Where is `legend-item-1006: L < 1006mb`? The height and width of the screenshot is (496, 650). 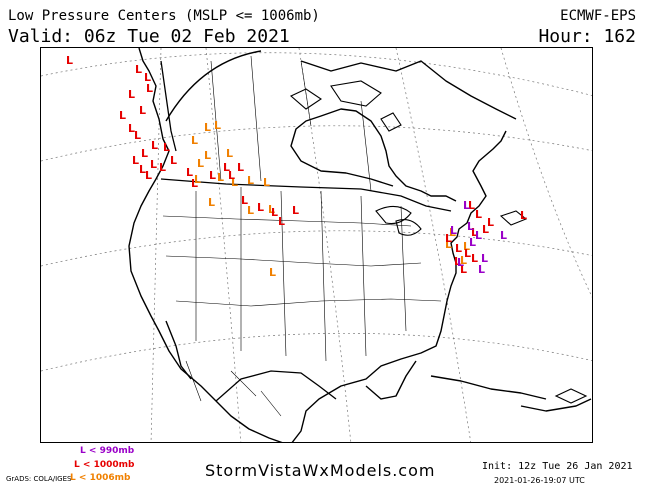
legend-item-1006: L < 1006mb is located at coordinates (100, 478).